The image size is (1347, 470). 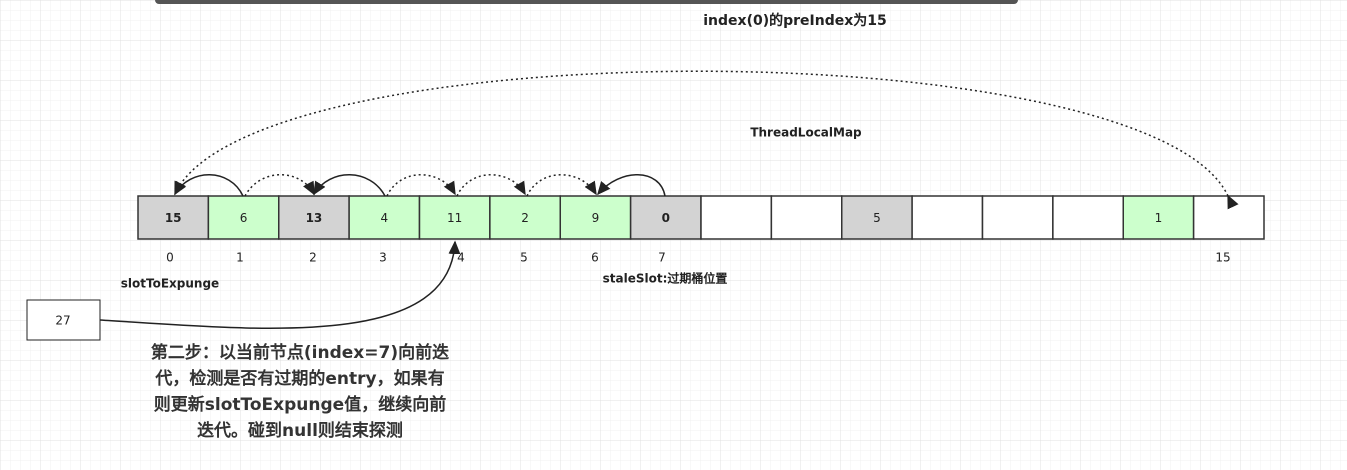 What do you see at coordinates (662, 258) in the screenshot?
I see `index-label: 7` at bounding box center [662, 258].